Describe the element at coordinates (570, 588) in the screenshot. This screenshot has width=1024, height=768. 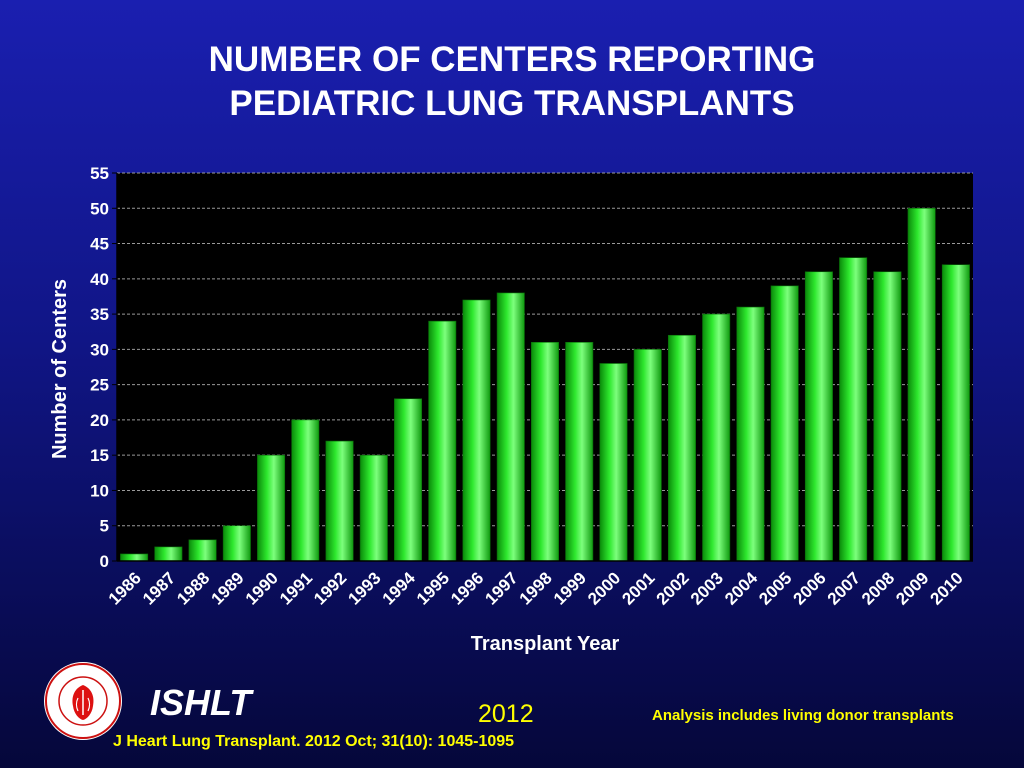
I see `x-tick-label: 1999` at that location.